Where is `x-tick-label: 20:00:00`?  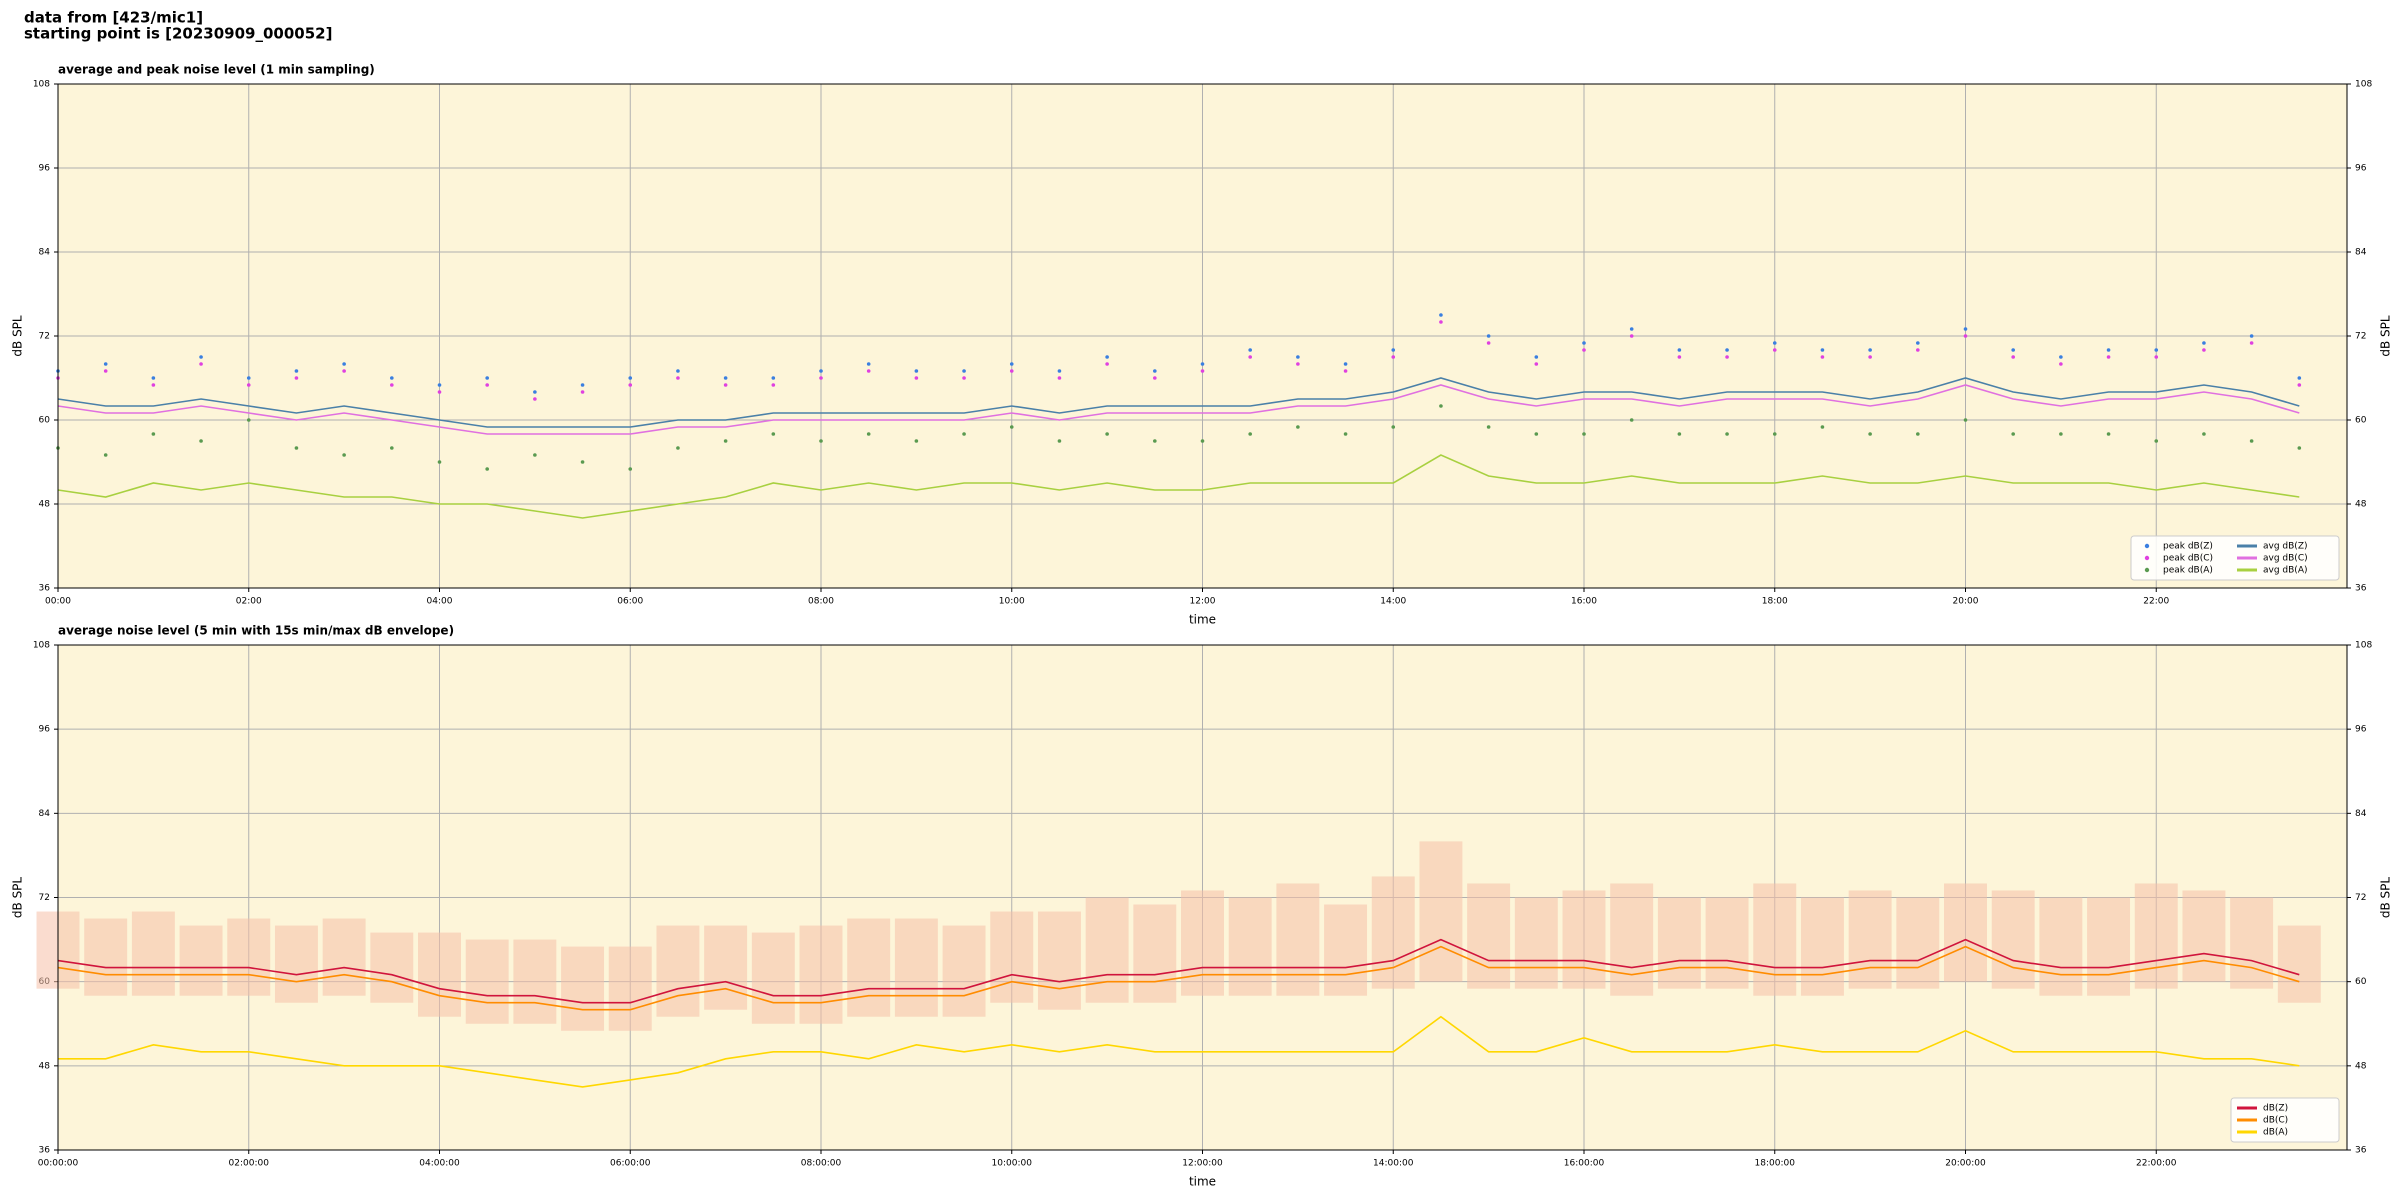 x-tick-label: 20:00:00 is located at coordinates (1965, 1164).